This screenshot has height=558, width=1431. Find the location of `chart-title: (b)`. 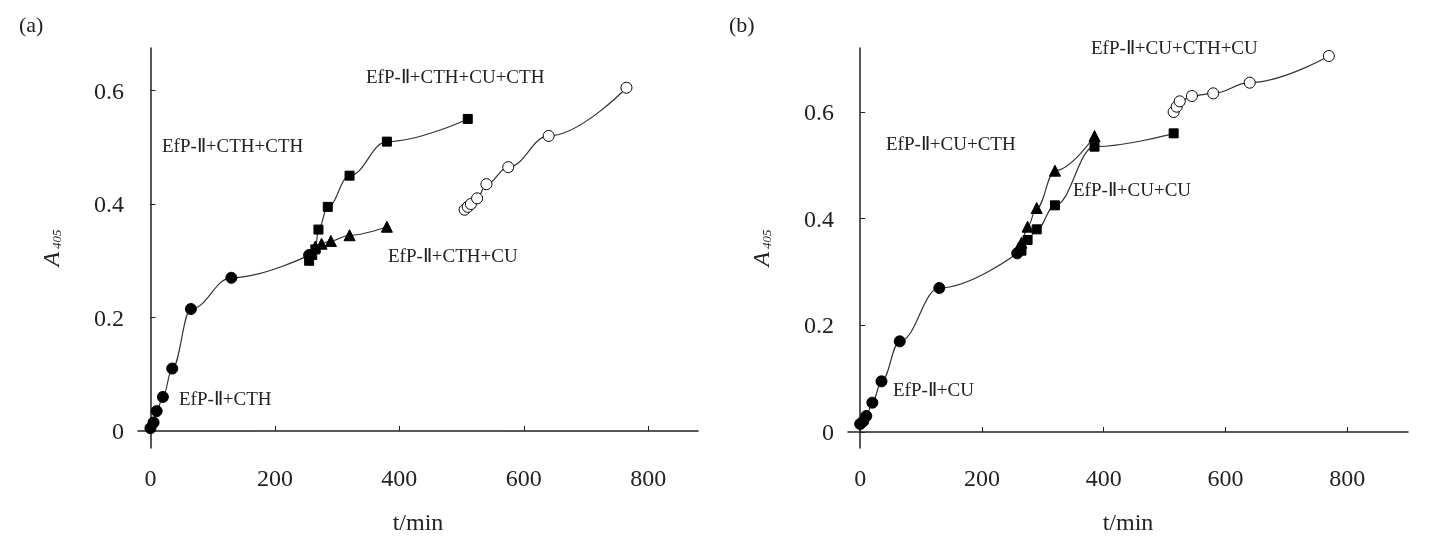

chart-title: (b) is located at coordinates (742, 24).